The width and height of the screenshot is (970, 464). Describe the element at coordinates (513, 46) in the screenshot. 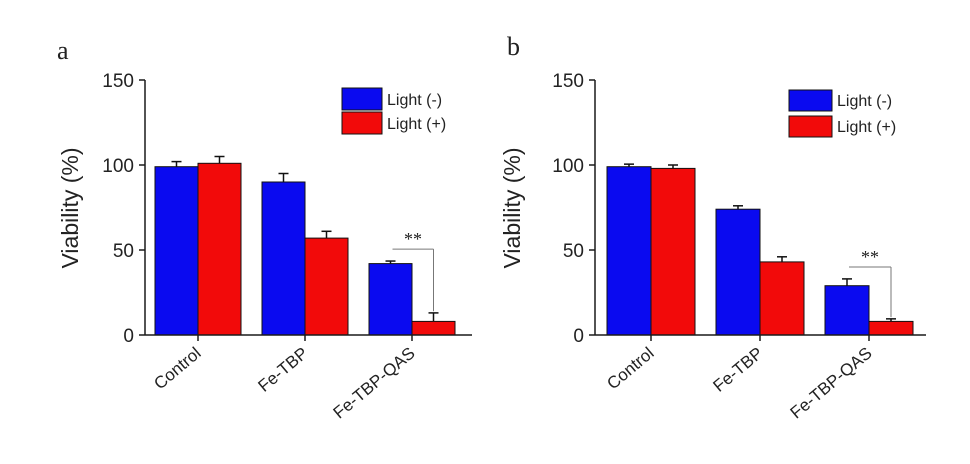

I see `panel-b-letter: b` at that location.